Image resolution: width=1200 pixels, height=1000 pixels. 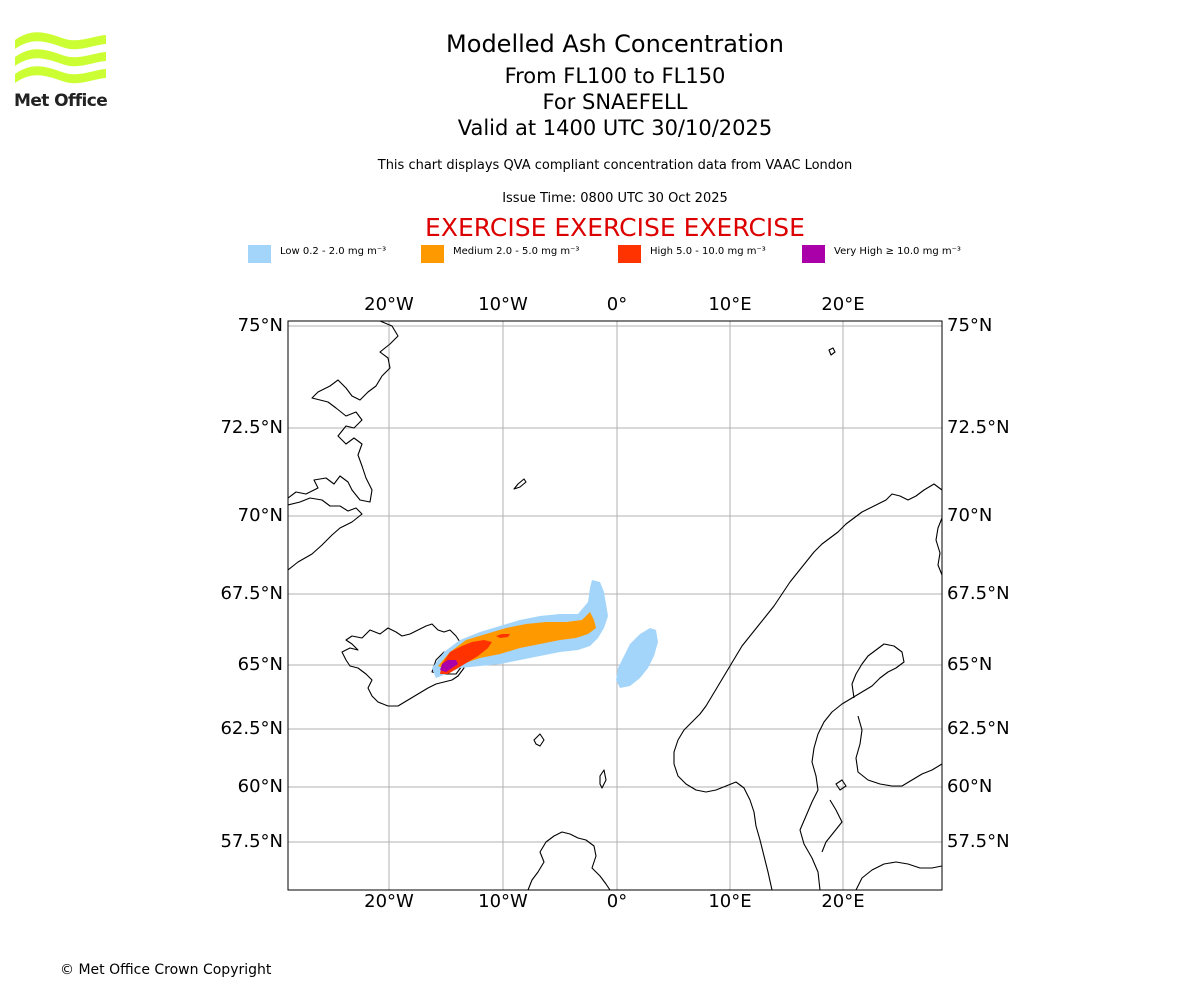 What do you see at coordinates (615, 227) in the screenshot?
I see `exercise-banner: EXERCISE EXERCISE EXERCISE` at bounding box center [615, 227].